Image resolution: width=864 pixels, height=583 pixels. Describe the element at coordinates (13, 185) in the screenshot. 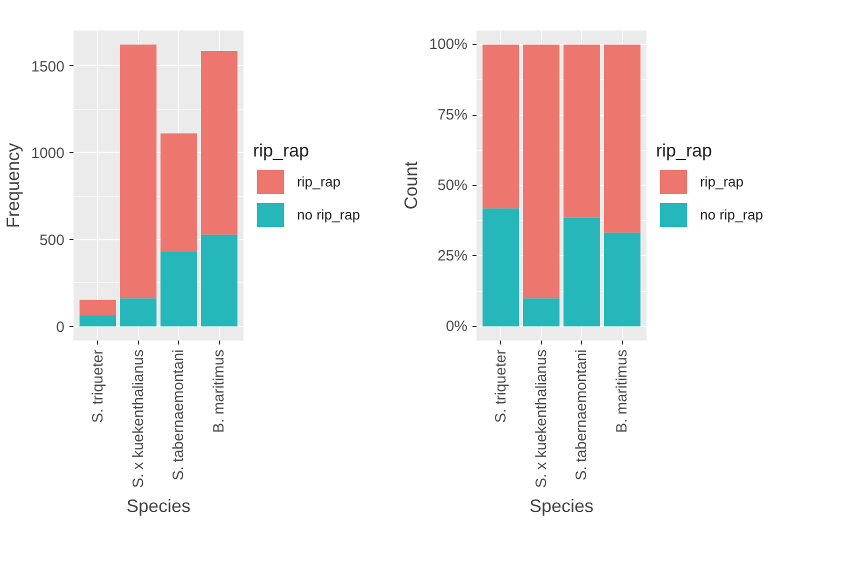

I see `y-axis-title: Frequency` at that location.